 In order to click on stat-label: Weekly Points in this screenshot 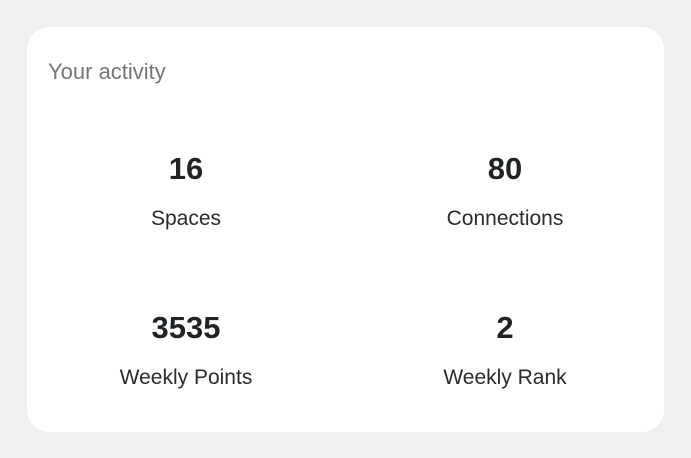, I will do `click(186, 377)`.